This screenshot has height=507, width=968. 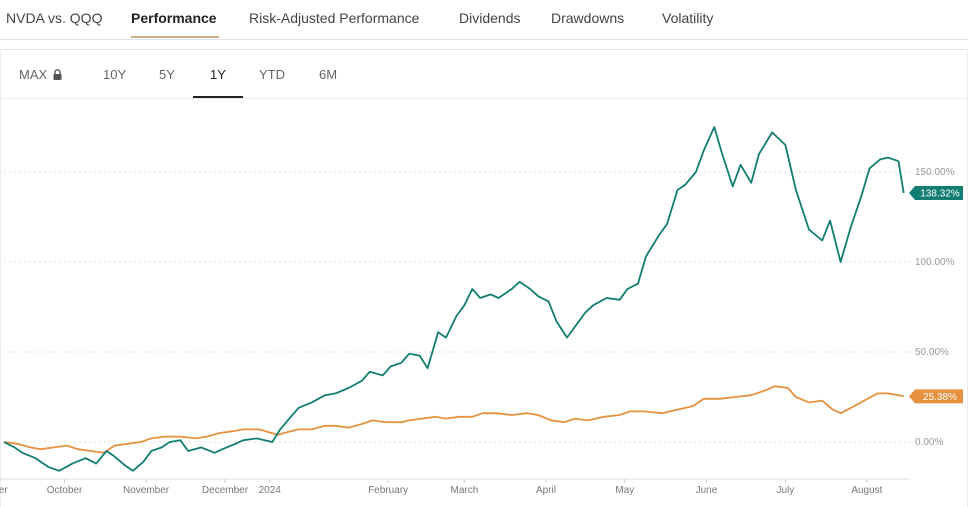 I want to click on x-tick-label: December, so click(x=225, y=490).